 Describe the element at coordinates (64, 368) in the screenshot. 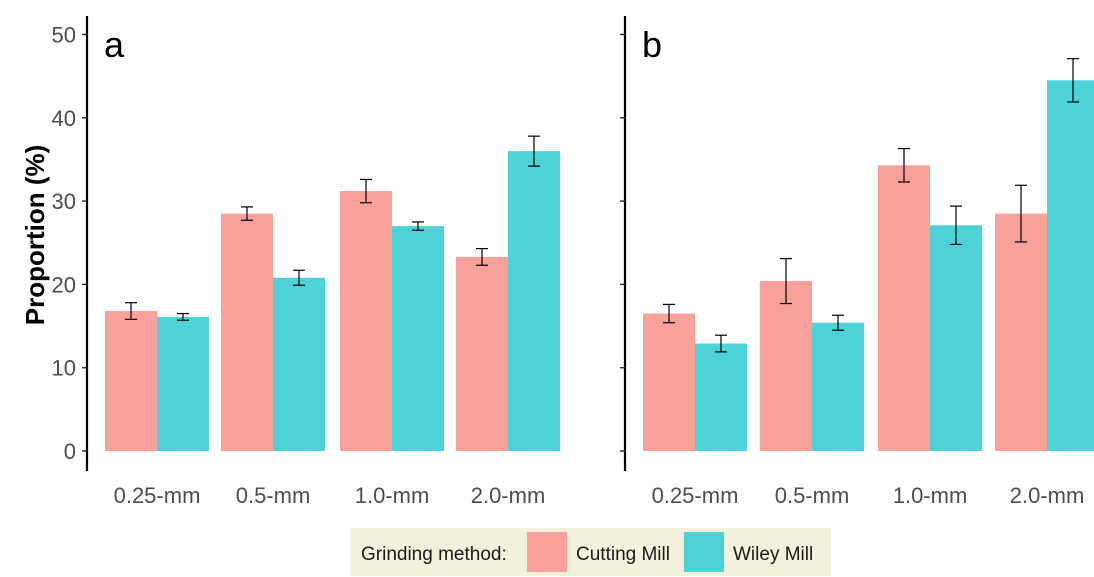

I see `y-tick-label-10: 10` at that location.